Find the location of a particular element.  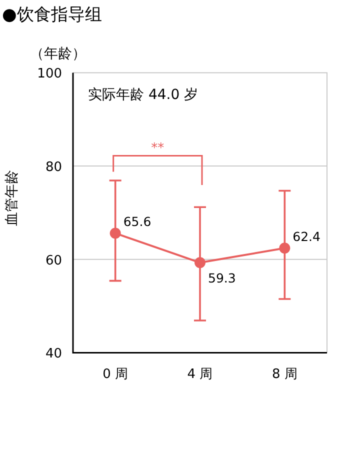

annotation: 实际年龄 44.0 岁 is located at coordinates (143, 95).